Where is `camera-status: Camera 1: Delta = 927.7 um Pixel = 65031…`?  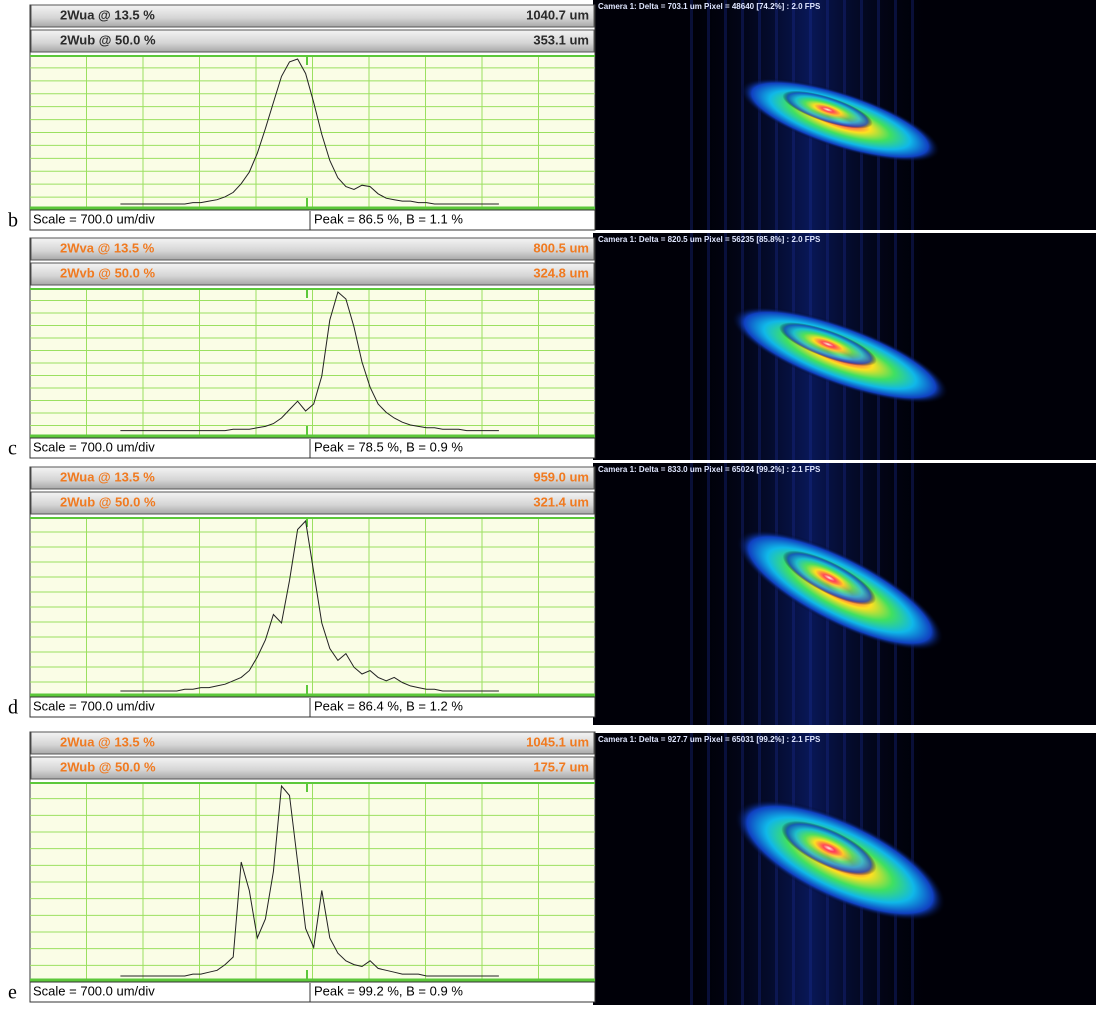
camera-status: Camera 1: Delta = 927.7 um Pixel = 65031… is located at coordinates (709, 739).